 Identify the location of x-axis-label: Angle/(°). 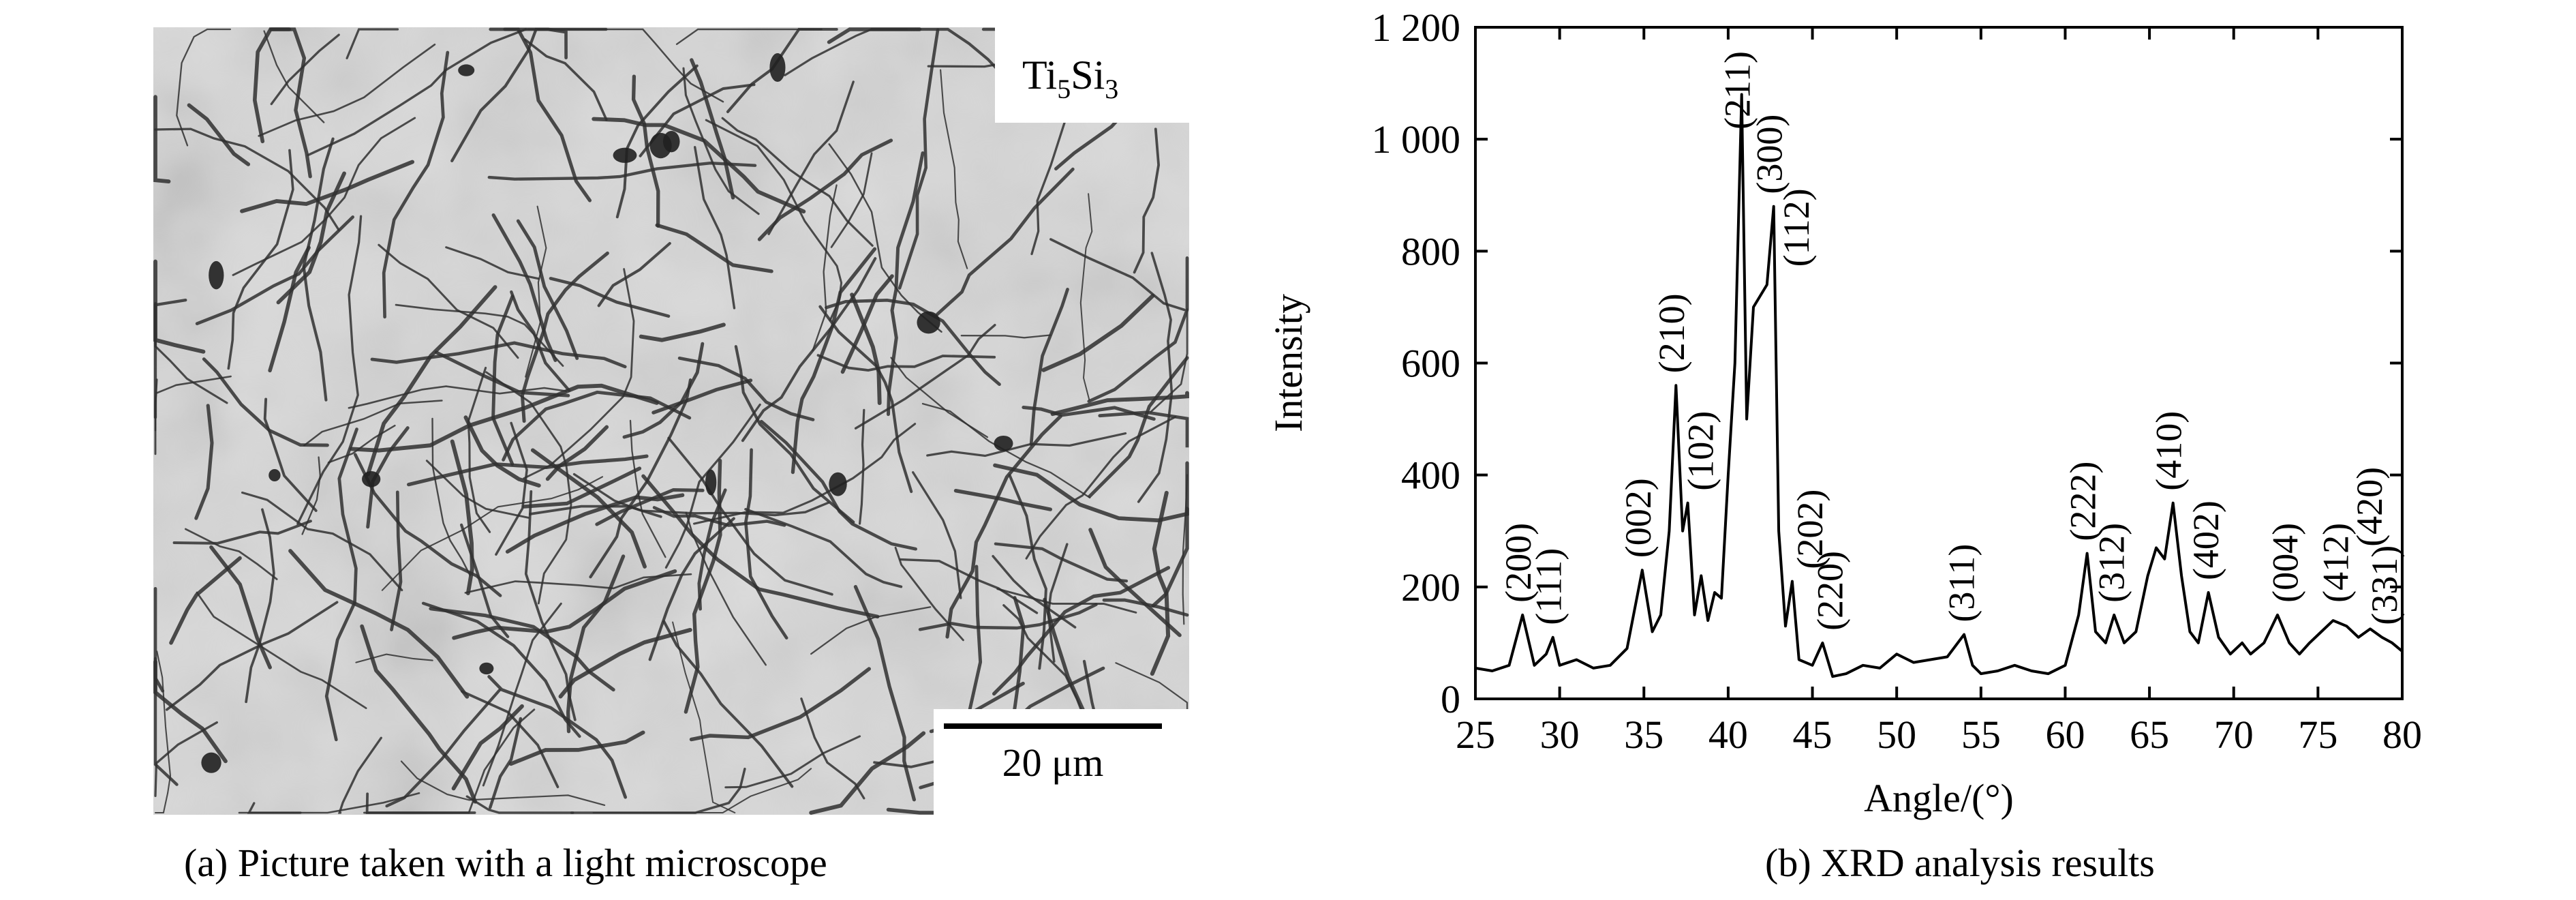
(1939, 798).